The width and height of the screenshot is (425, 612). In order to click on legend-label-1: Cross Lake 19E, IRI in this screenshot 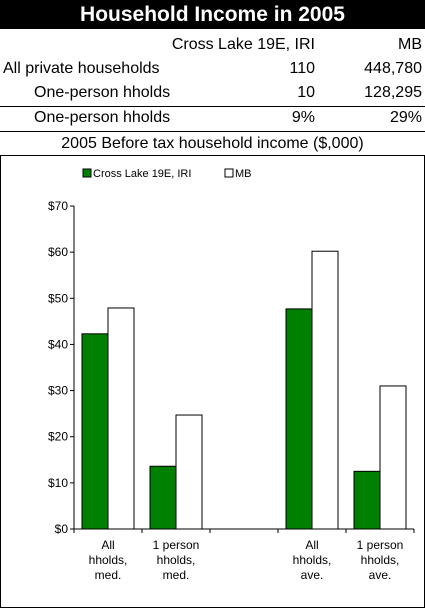, I will do `click(142, 174)`.